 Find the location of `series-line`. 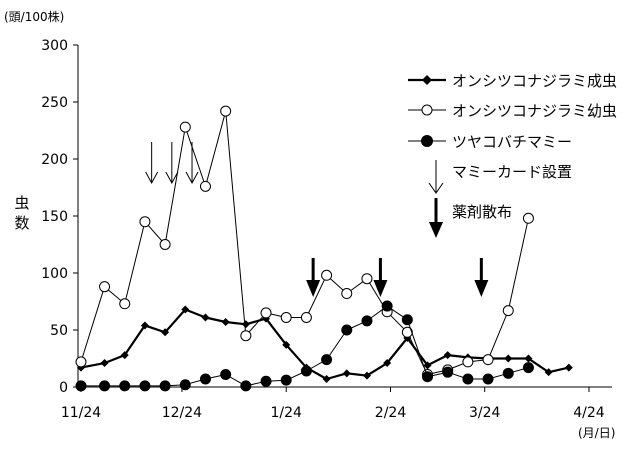

series-line is located at coordinates (325, 344).